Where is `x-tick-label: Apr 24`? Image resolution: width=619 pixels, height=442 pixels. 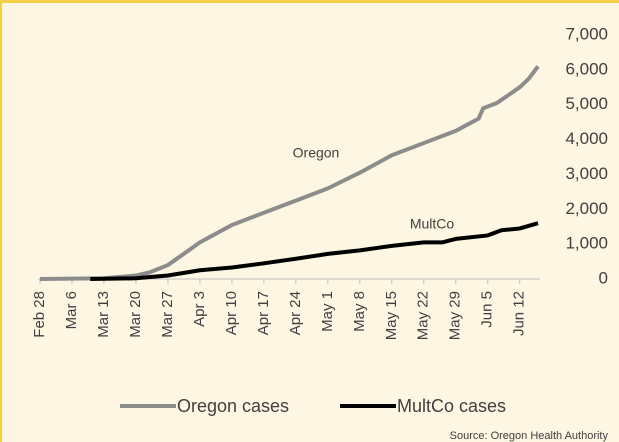 x-tick-label: Apr 24 is located at coordinates (295, 313).